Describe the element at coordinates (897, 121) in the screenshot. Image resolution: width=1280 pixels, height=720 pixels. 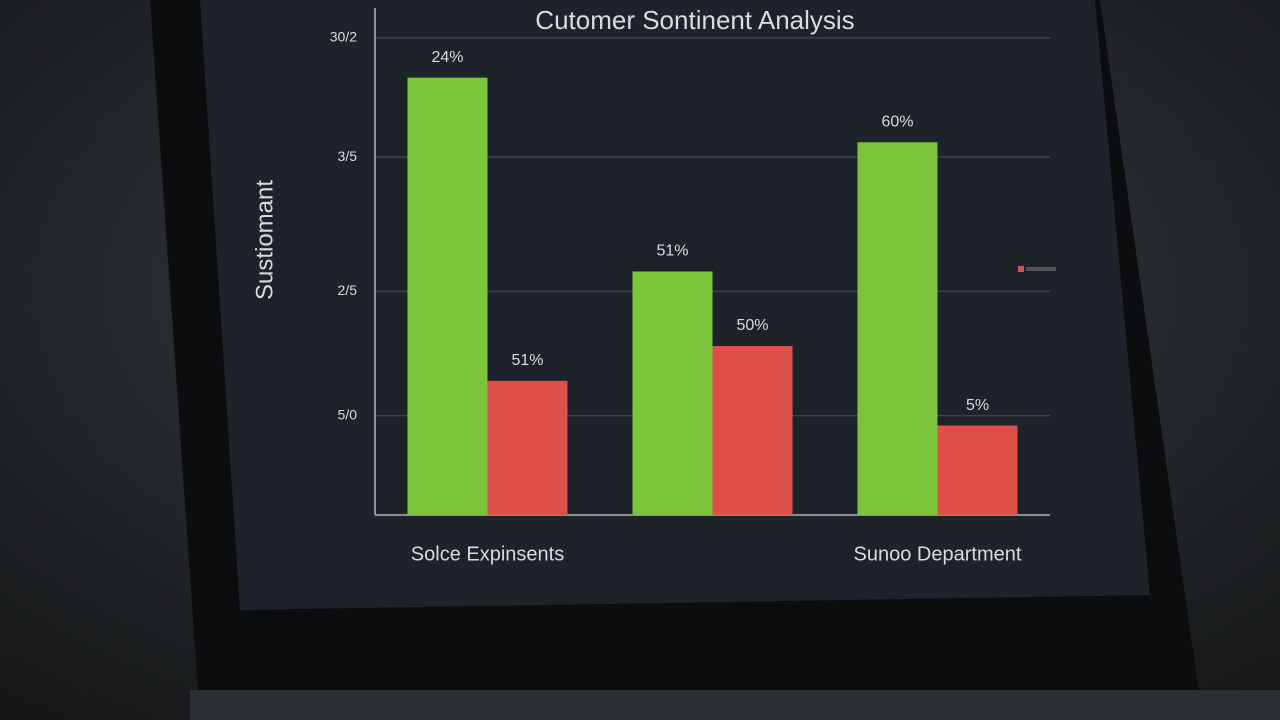
I see `bar-annotation: 60%` at that location.